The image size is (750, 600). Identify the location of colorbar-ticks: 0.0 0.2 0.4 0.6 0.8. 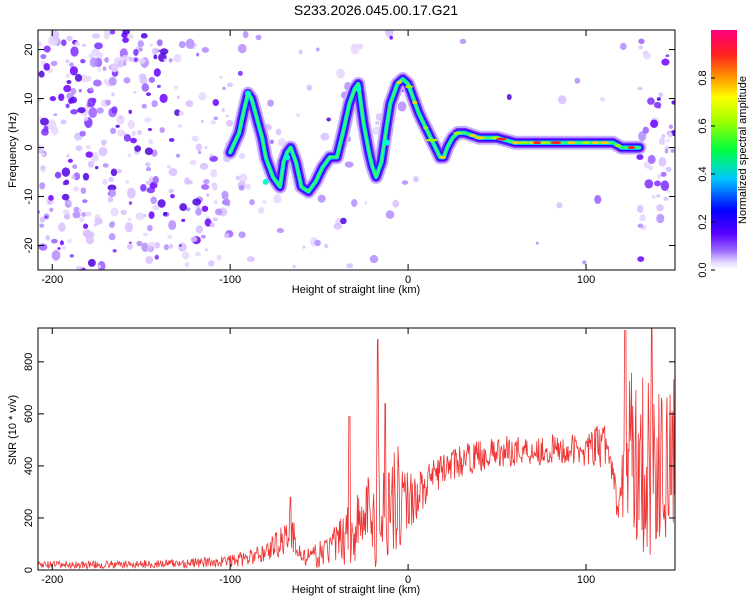
(706, 174).